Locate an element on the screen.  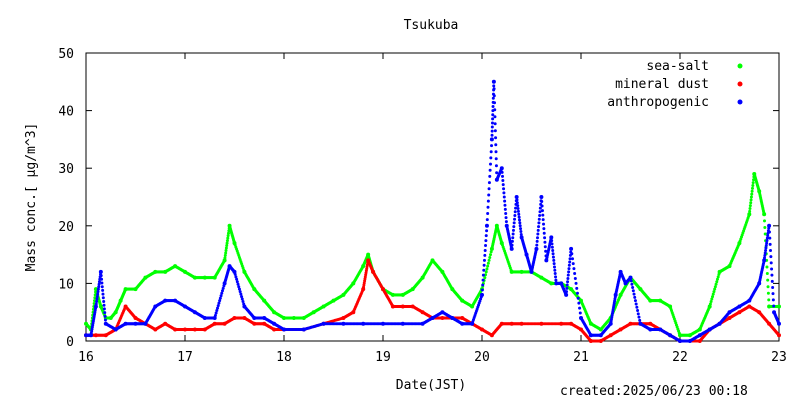
y-tick-label: 20 is located at coordinates (66, 227).